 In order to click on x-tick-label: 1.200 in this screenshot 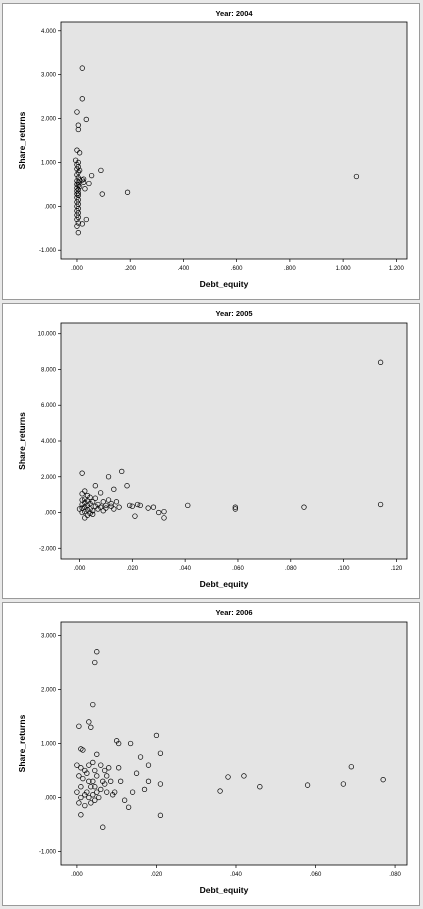, I will do `click(397, 269)`.